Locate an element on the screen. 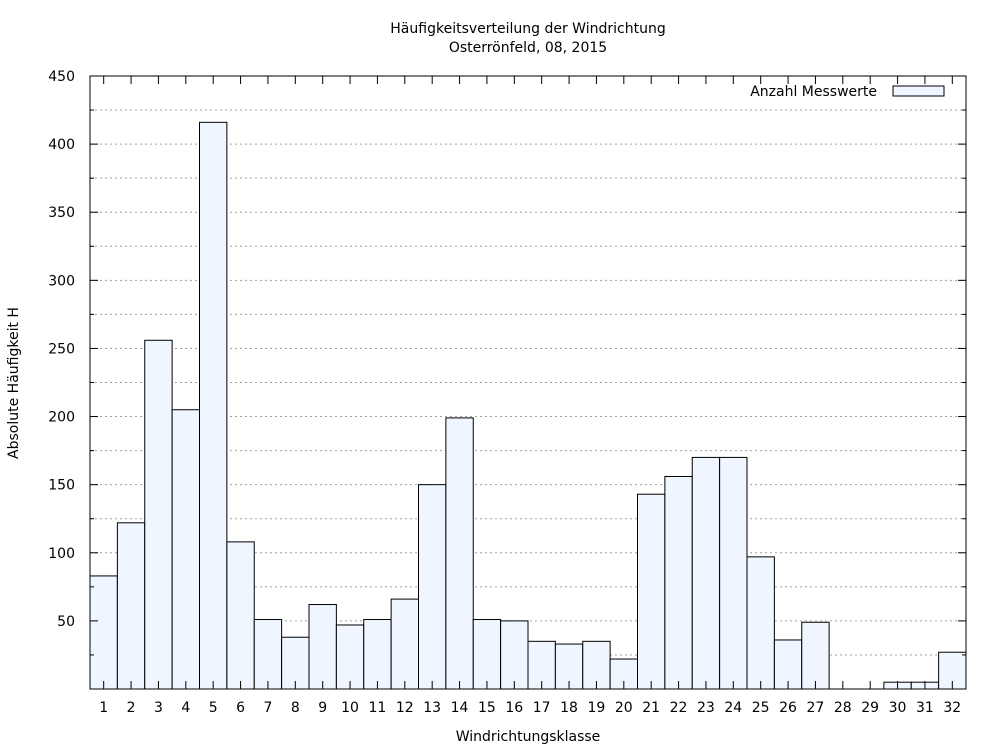 The height and width of the screenshot is (750, 1000). x-tick-label: 12 is located at coordinates (405, 708).